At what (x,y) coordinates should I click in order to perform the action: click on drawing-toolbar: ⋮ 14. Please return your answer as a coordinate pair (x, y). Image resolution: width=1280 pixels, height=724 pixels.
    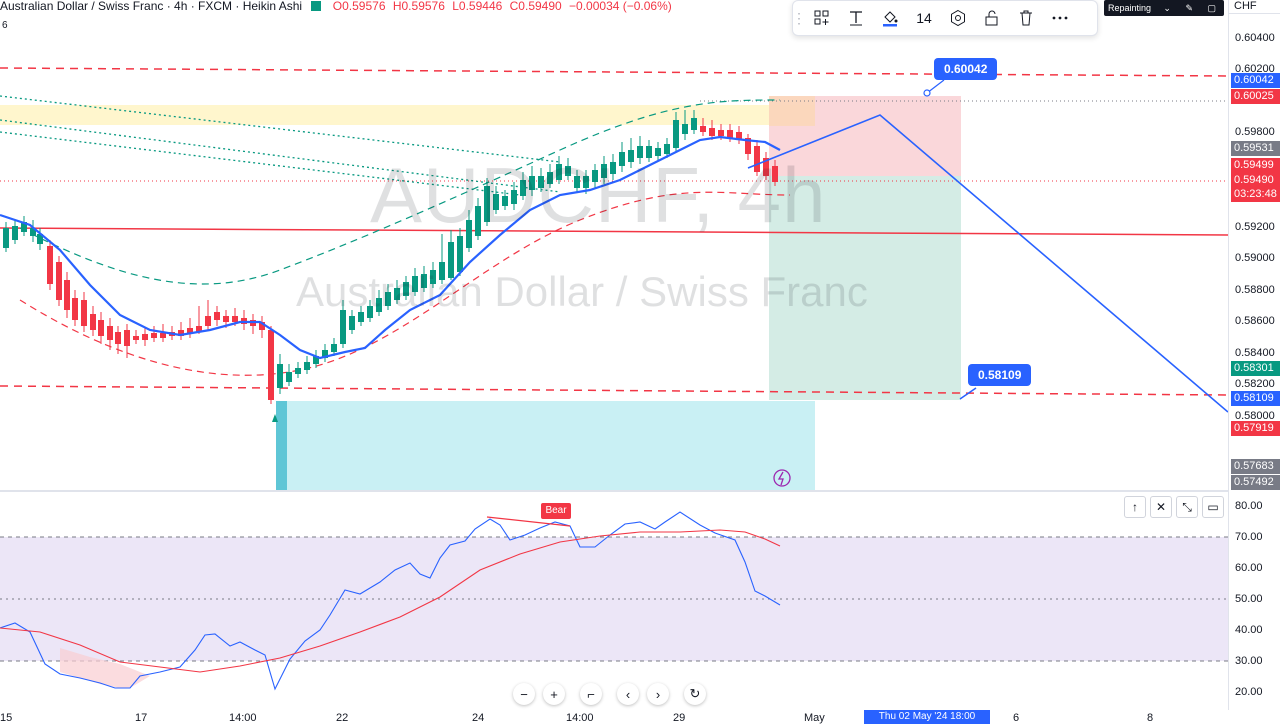
    Looking at the image, I should click on (945, 18).